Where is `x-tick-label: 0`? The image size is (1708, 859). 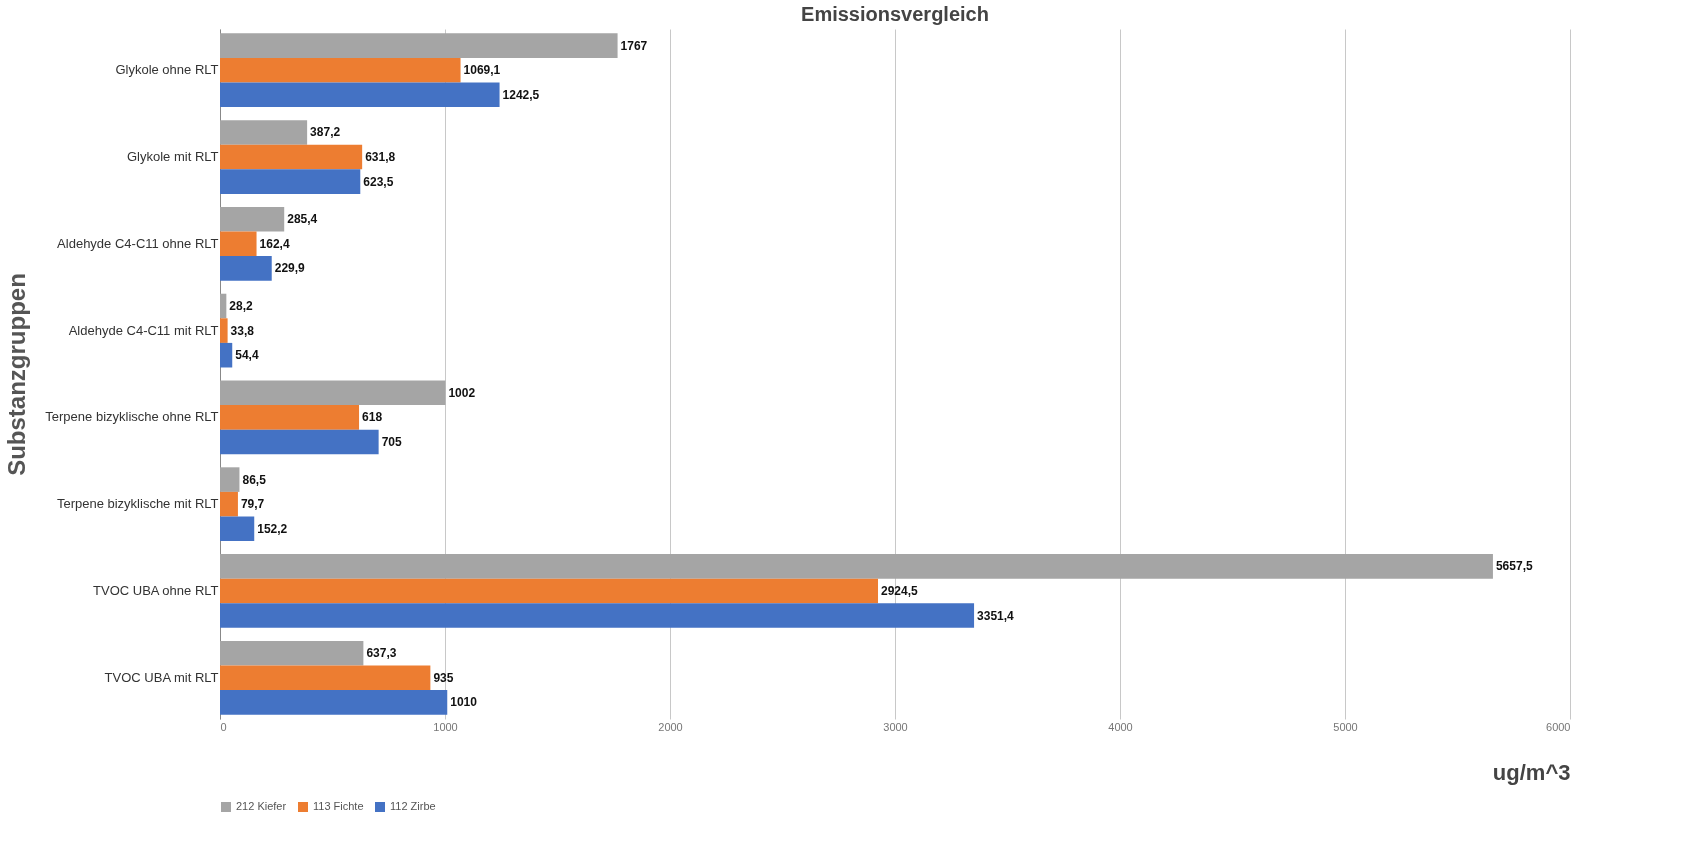
x-tick-label: 0 is located at coordinates (223, 726).